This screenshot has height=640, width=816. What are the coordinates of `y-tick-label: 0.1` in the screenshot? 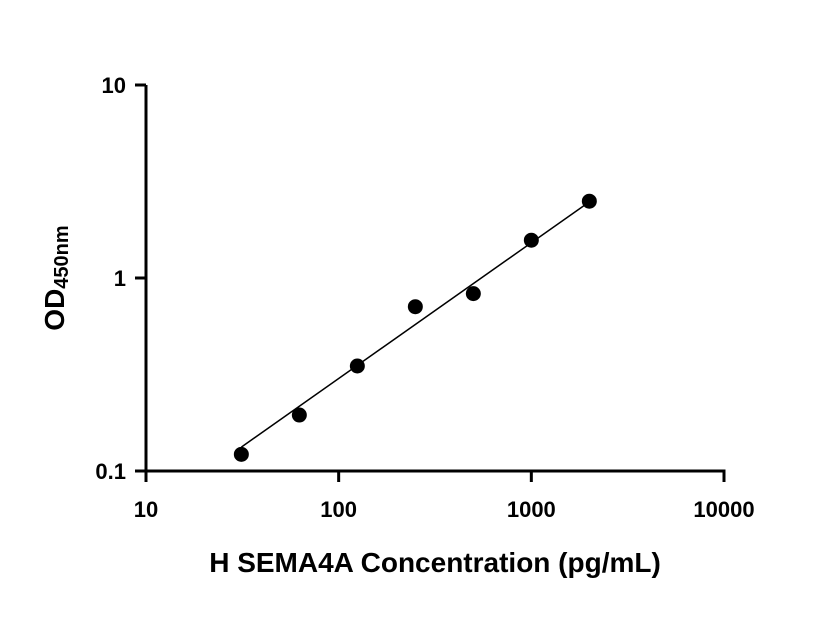 It's located at (110, 471).